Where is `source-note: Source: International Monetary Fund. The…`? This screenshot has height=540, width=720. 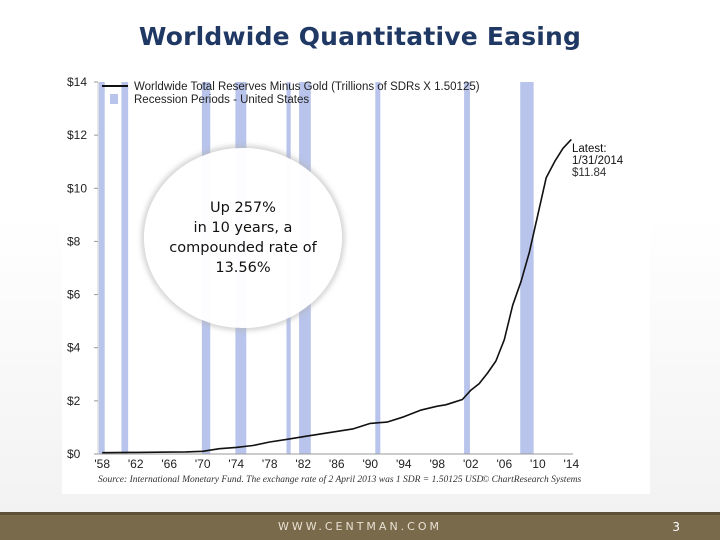
source-note: Source: International Monetary Fund. The… is located at coordinates (290, 479).